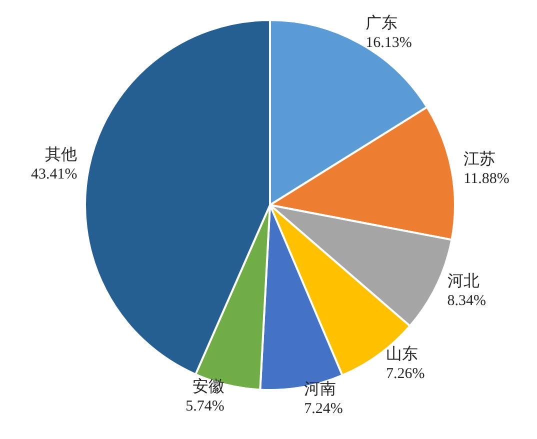 The height and width of the screenshot is (439, 537). What do you see at coordinates (323, 409) in the screenshot?
I see `data-label: 7.24%` at bounding box center [323, 409].